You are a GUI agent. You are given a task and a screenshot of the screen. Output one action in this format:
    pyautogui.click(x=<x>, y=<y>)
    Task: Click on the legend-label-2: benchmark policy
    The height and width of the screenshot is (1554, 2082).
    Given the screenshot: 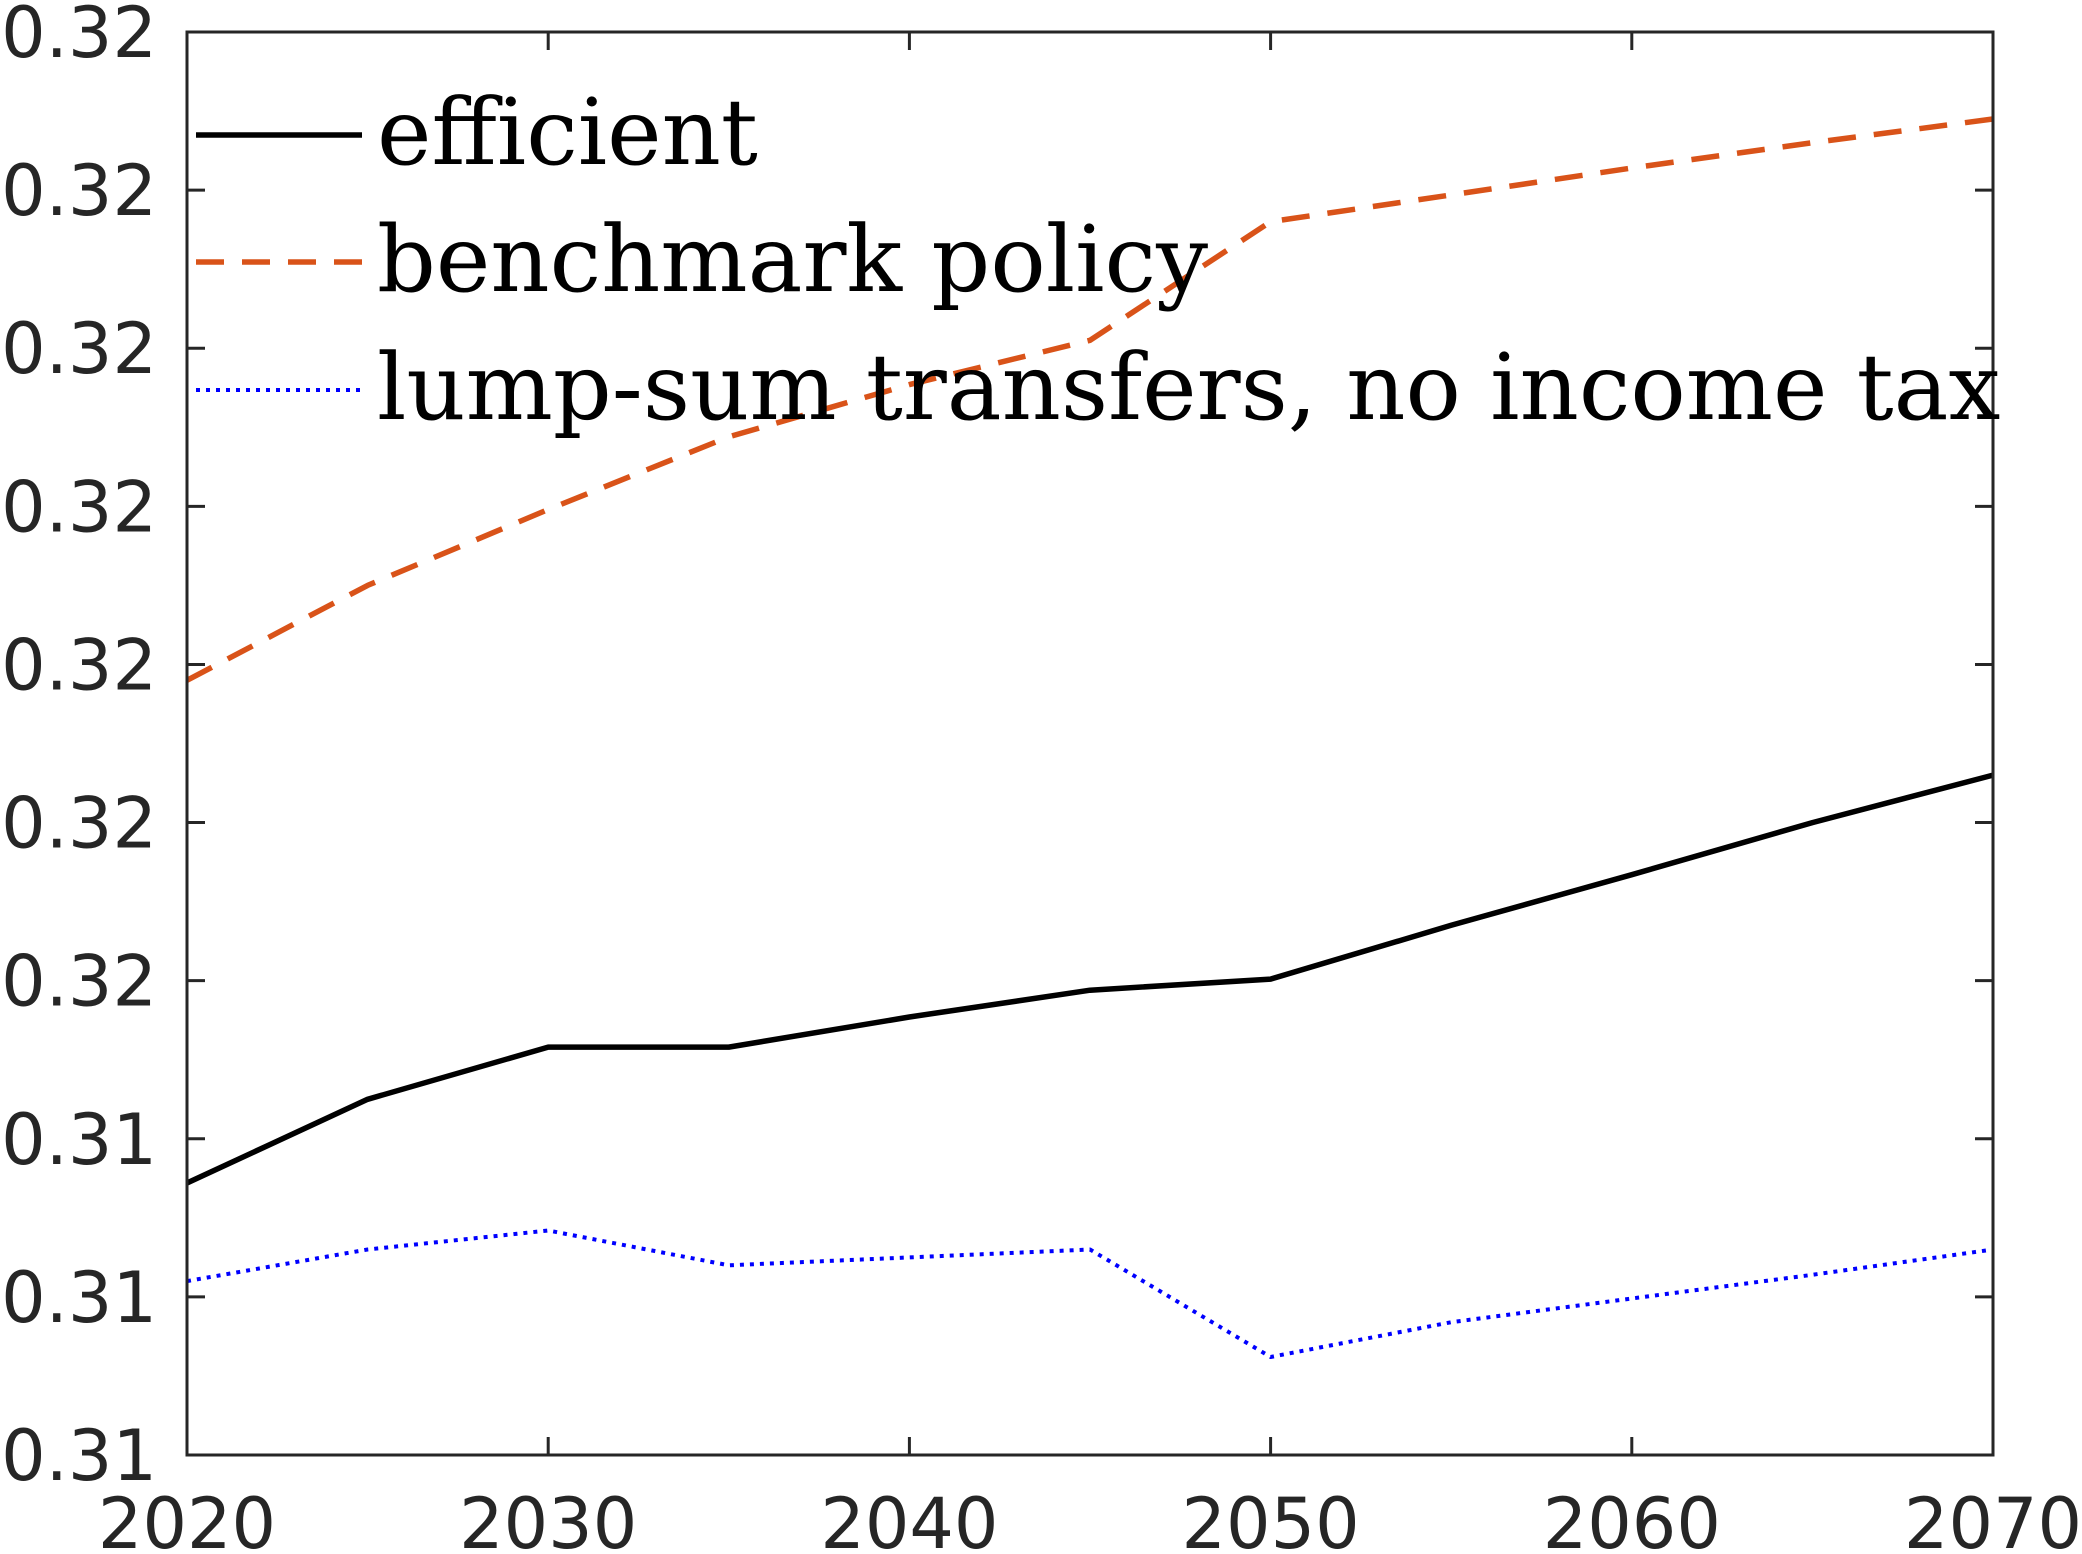 What is the action you would take?
    pyautogui.click(x=792, y=259)
    